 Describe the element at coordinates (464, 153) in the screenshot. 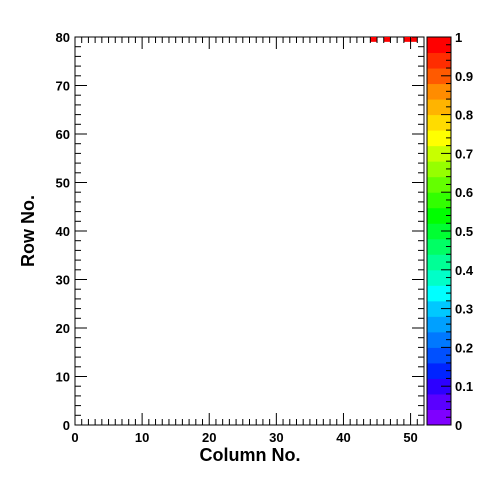

I see `color-scale-label: 0.7` at that location.